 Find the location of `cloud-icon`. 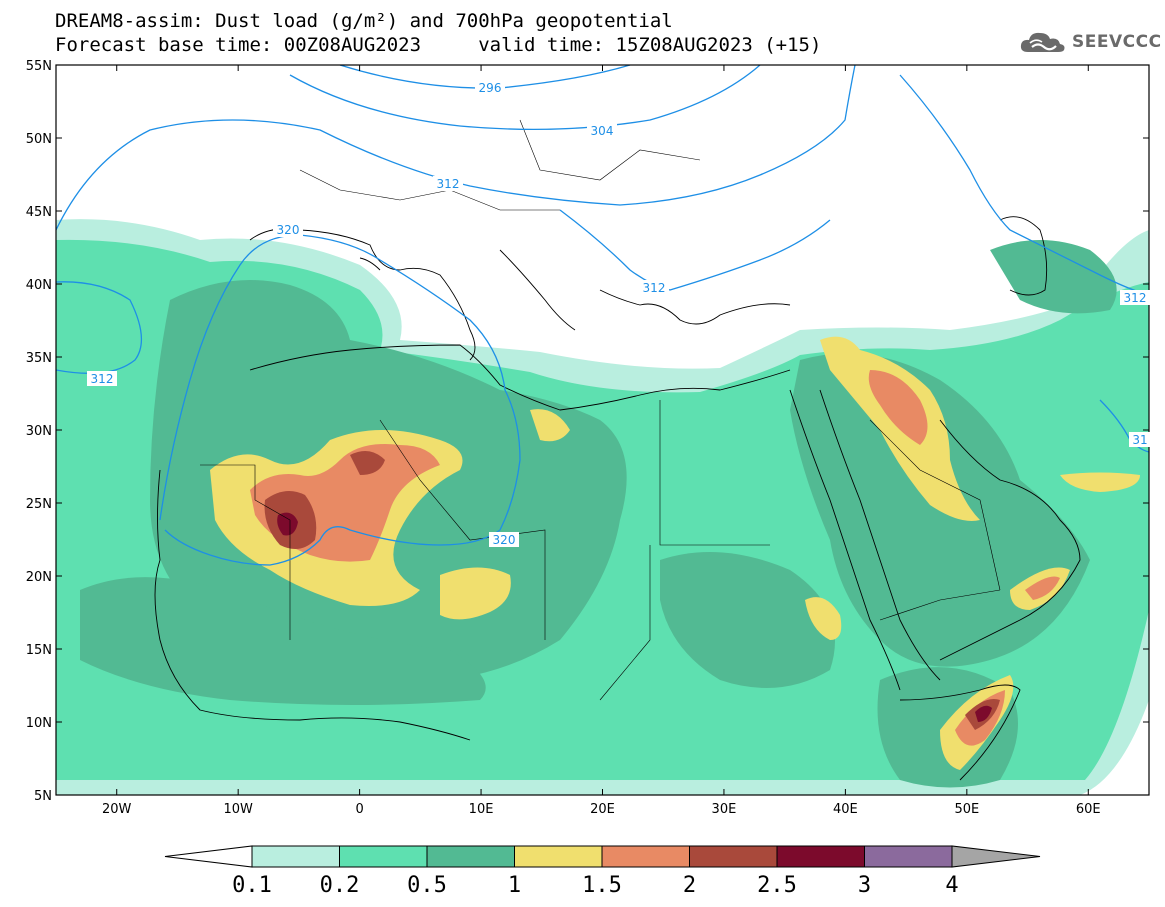

cloud-icon is located at coordinates (1042, 42).